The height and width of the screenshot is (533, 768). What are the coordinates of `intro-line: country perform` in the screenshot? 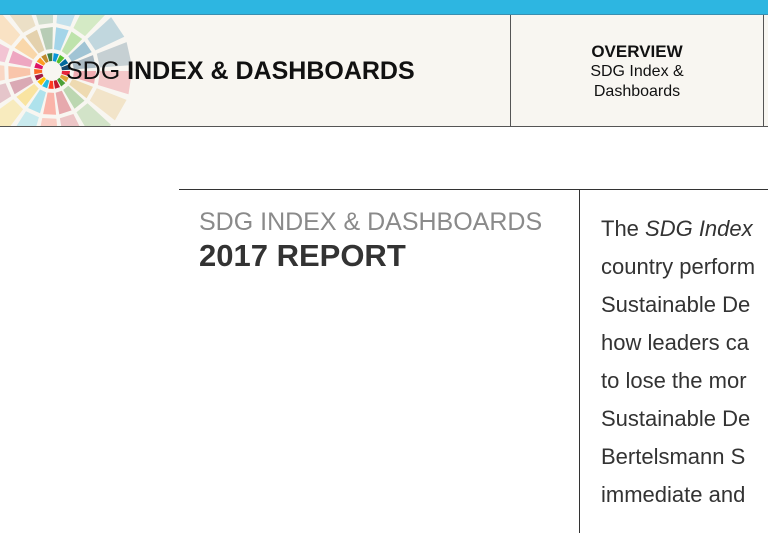 It's located at (678, 266).